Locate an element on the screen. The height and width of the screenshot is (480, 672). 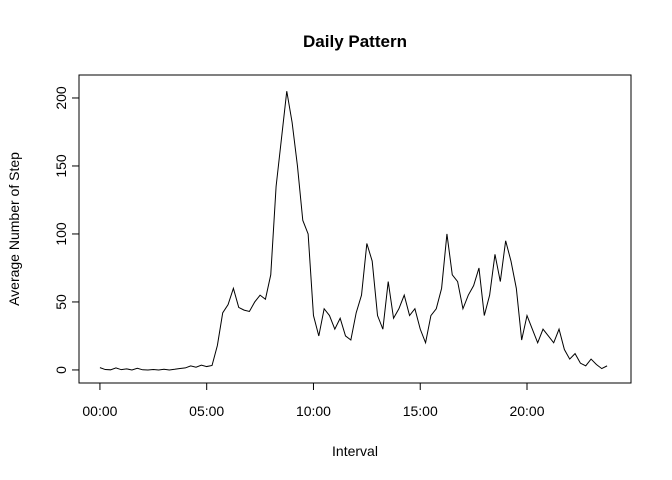
x-tick-label: 00:00 is located at coordinates (99, 411).